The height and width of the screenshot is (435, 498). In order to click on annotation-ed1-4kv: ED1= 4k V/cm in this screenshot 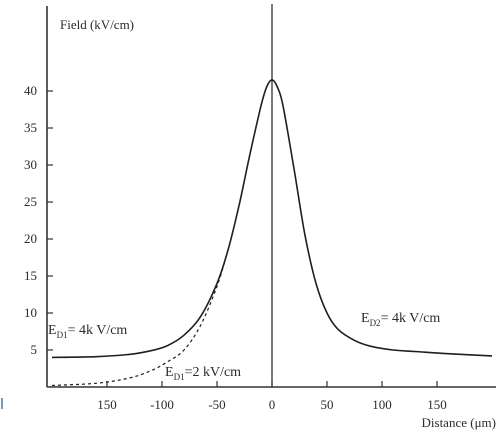, I will do `click(87, 331)`.